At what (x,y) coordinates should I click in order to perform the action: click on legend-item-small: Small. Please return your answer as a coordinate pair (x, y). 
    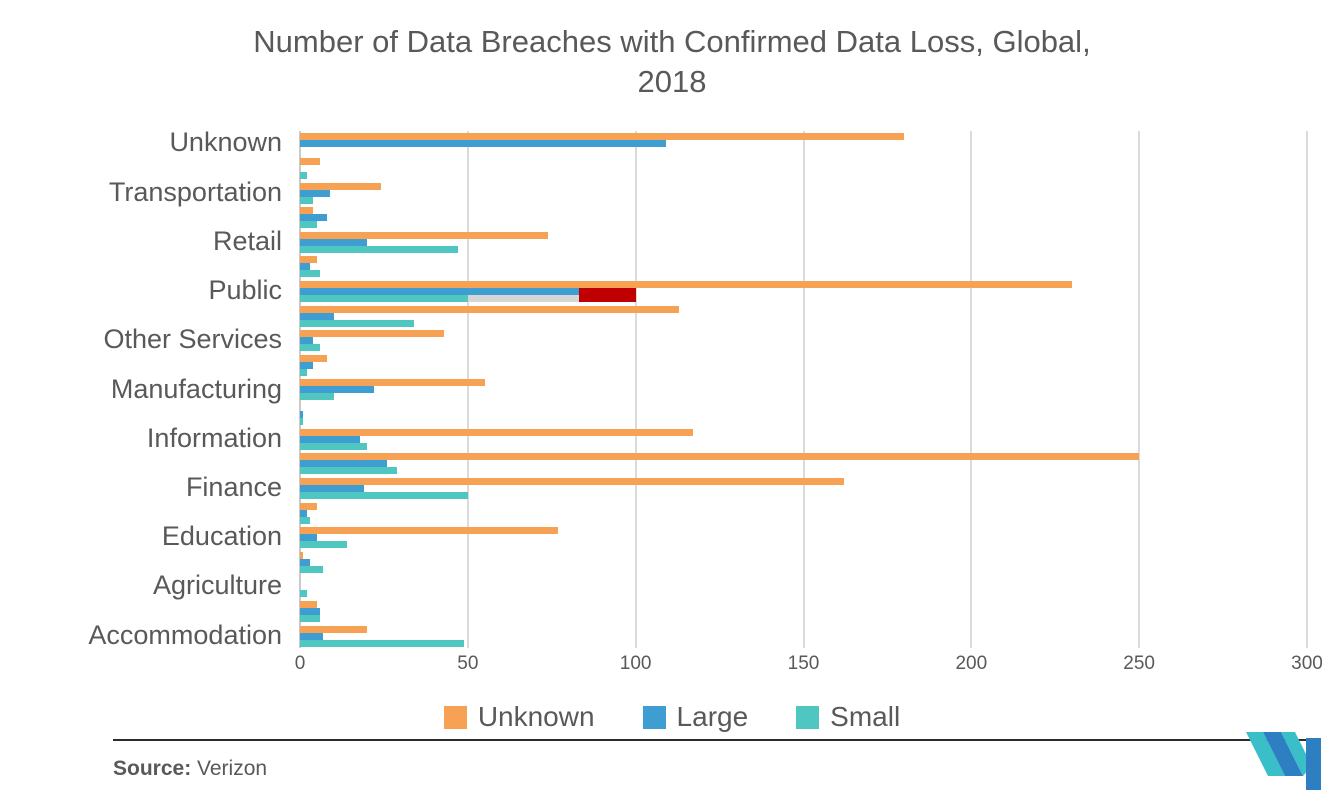
    Looking at the image, I should click on (848, 717).